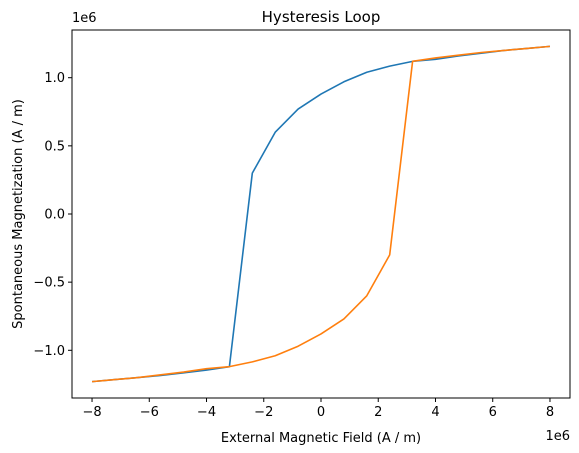 The width and height of the screenshot is (579, 453). Describe the element at coordinates (493, 412) in the screenshot. I see `x-tick-label: 6` at that location.